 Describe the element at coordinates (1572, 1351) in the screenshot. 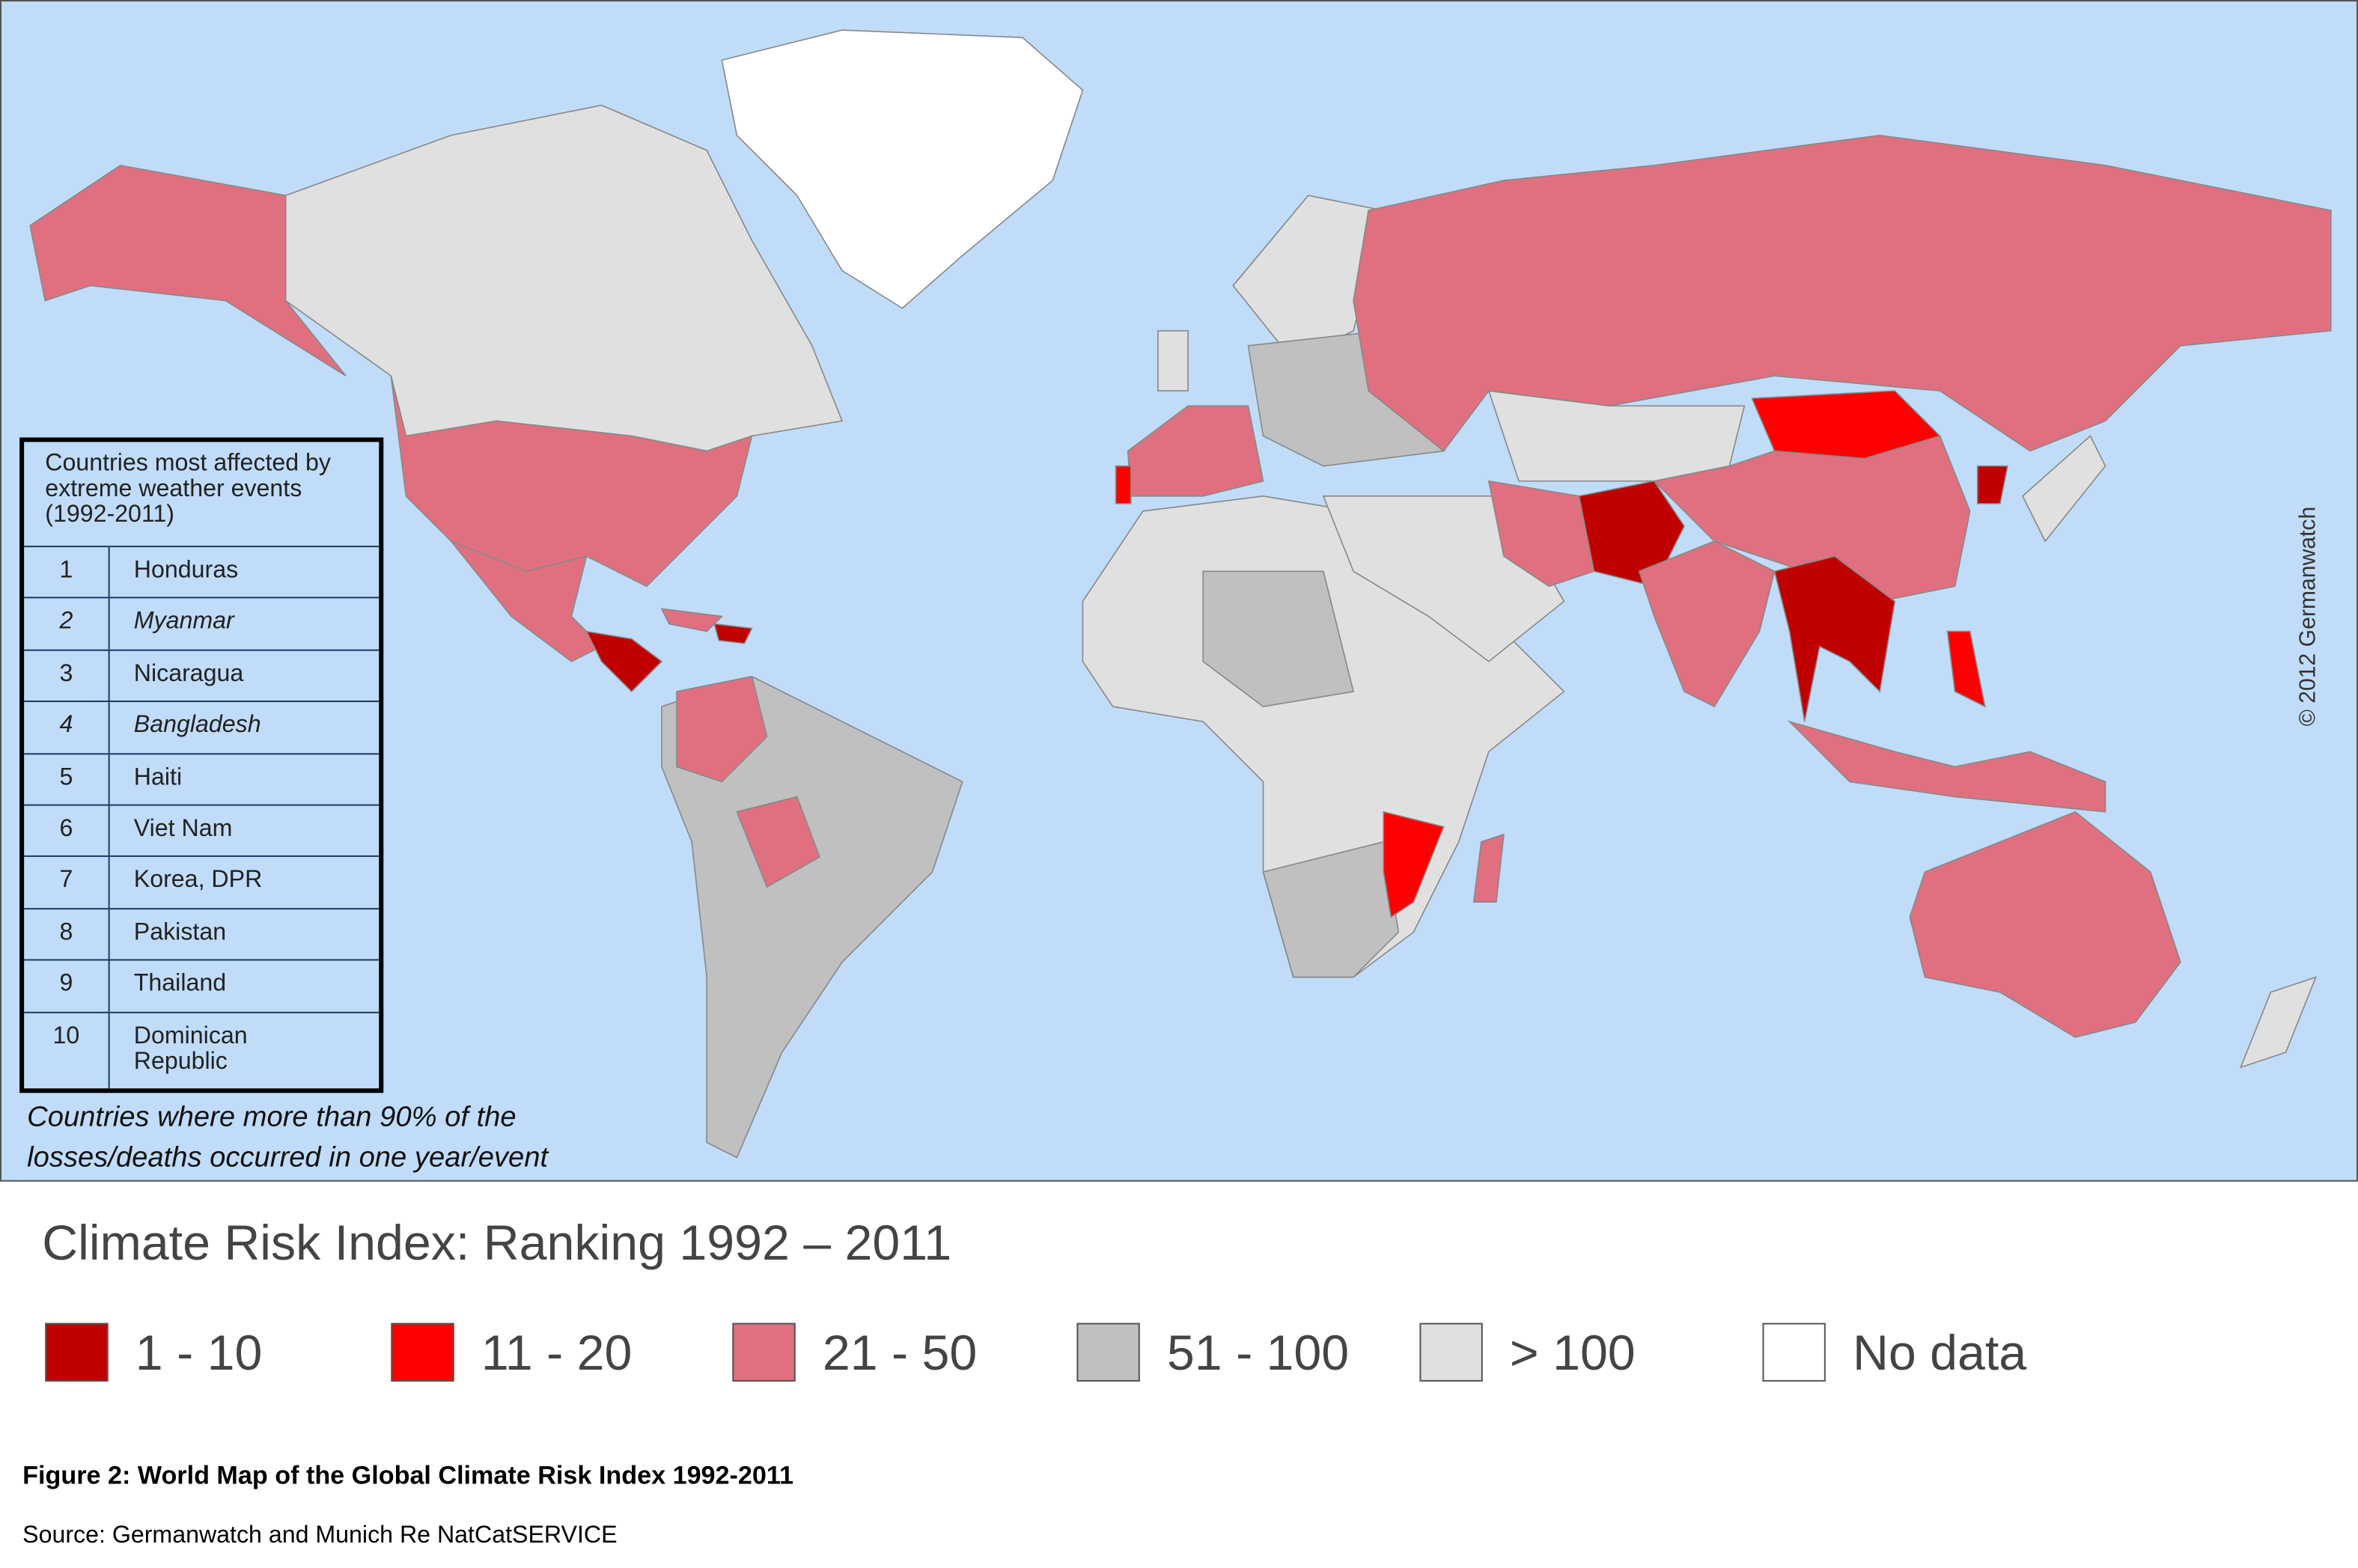

I see `legend-label: > 100` at that location.